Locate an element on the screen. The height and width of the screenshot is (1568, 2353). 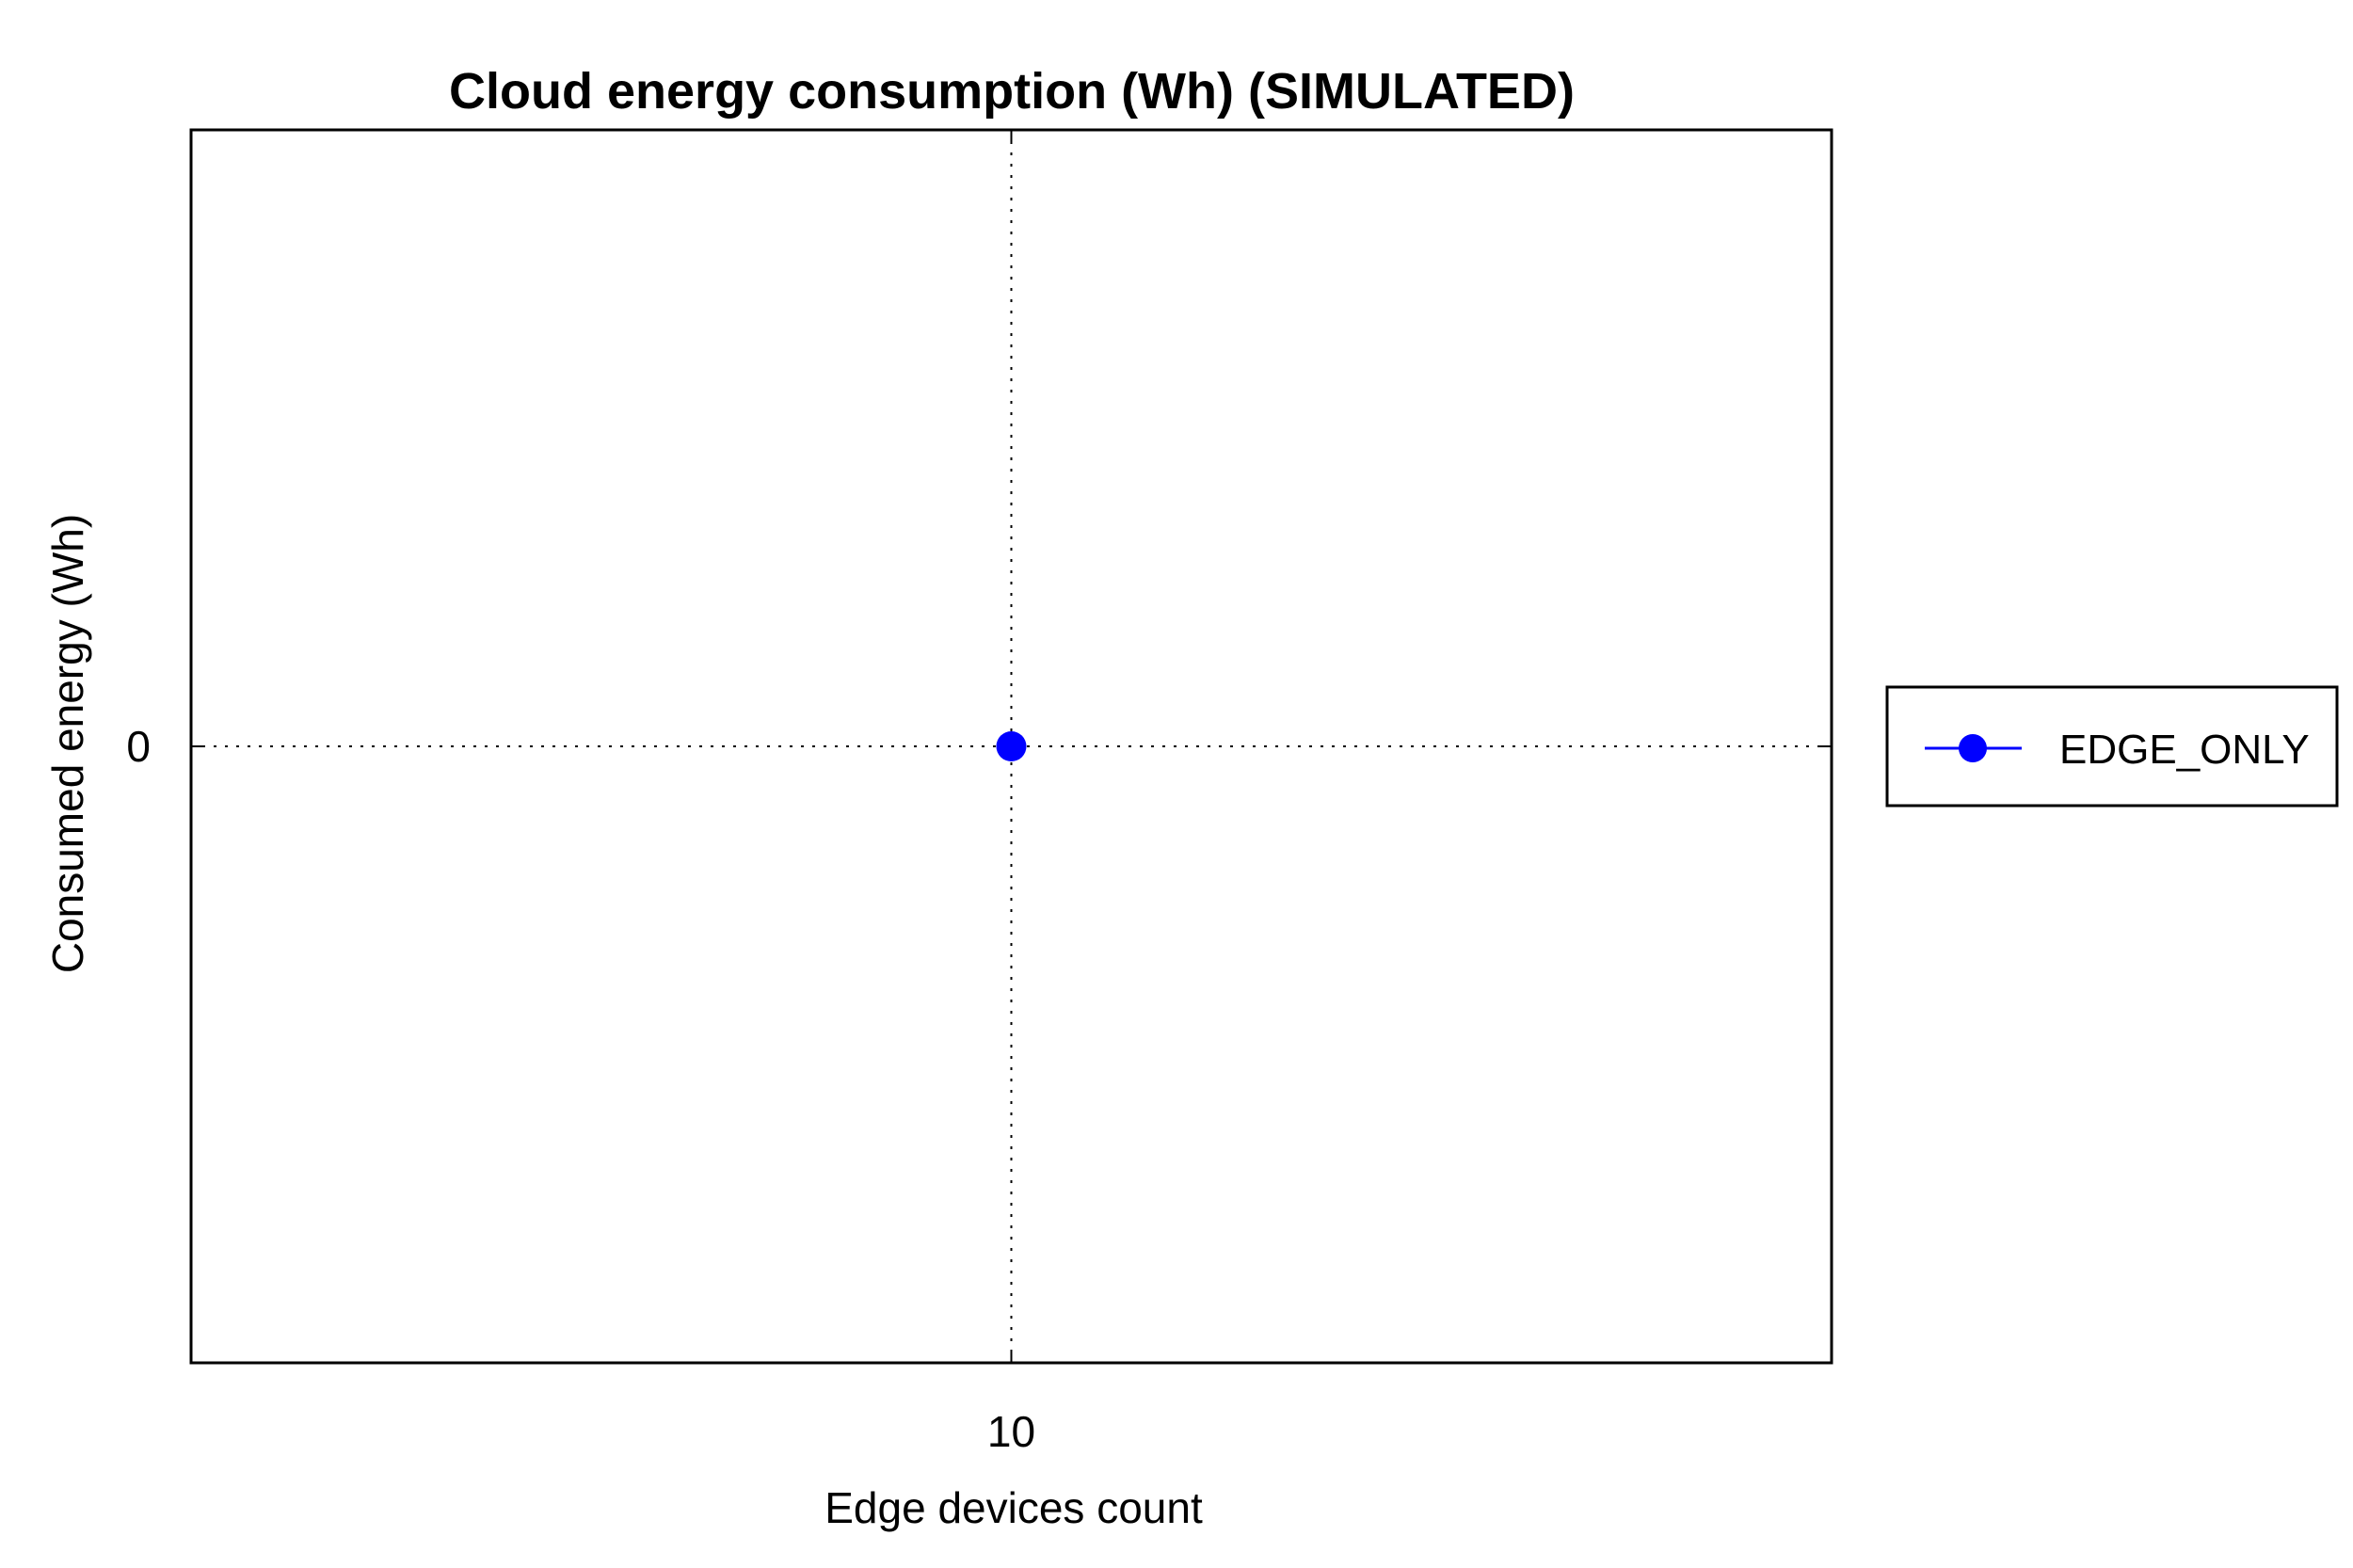
legend-marker-swatch is located at coordinates (1973, 748).